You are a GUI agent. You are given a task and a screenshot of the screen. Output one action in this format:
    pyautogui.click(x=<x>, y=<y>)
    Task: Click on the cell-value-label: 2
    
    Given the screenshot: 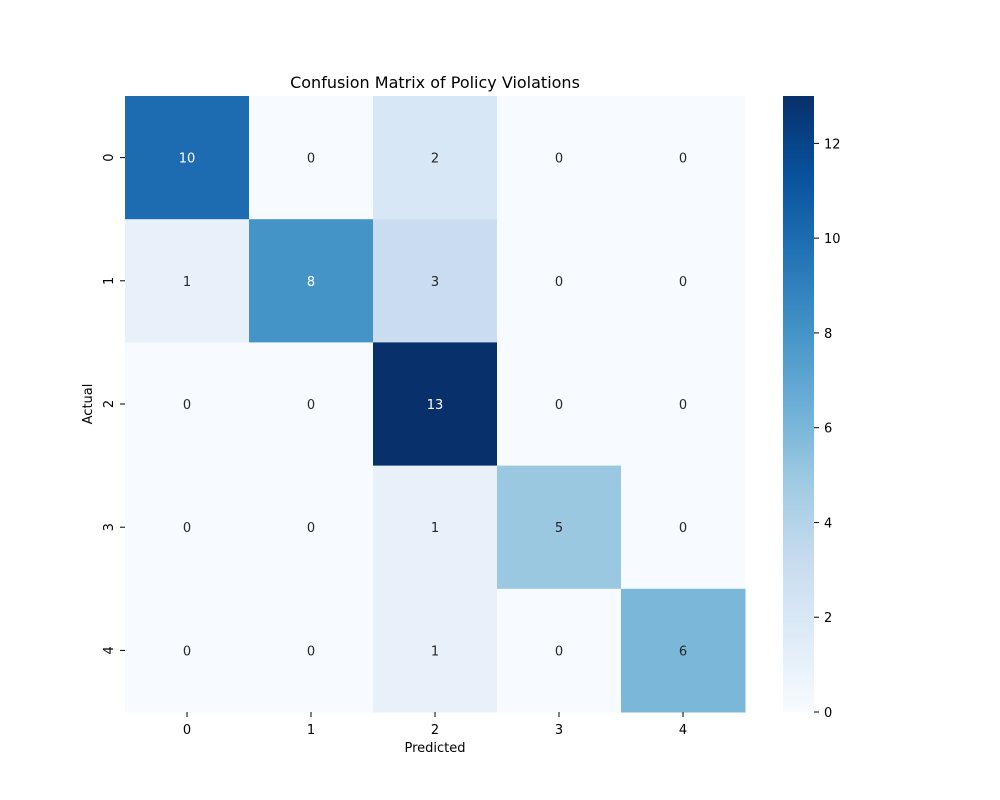 What is the action you would take?
    pyautogui.click(x=435, y=159)
    